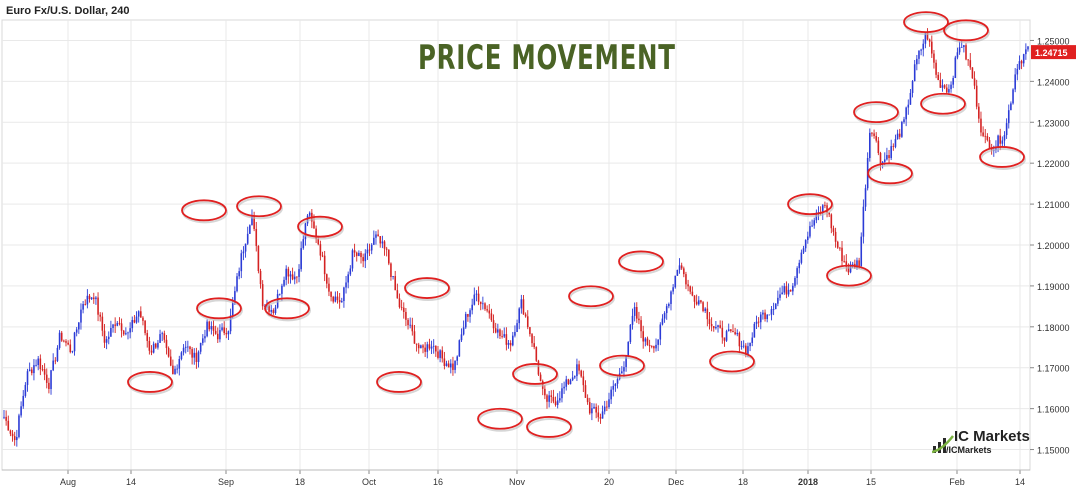 This screenshot has height=492, width=1076. What do you see at coordinates (438, 482) in the screenshot?
I see `x-tick-label: 16` at bounding box center [438, 482].